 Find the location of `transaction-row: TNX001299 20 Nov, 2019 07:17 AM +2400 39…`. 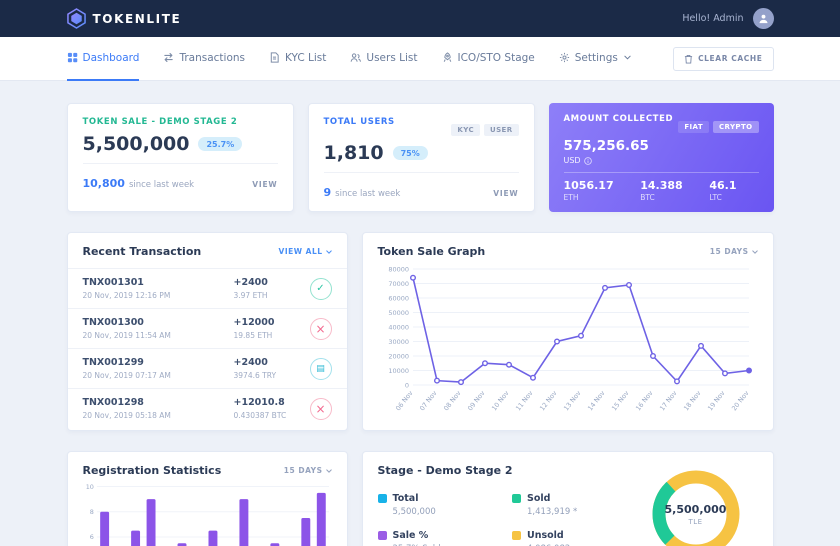

transaction-row: TNX001299 20 Nov, 2019 07:17 AM +2400 39… is located at coordinates (207, 368).